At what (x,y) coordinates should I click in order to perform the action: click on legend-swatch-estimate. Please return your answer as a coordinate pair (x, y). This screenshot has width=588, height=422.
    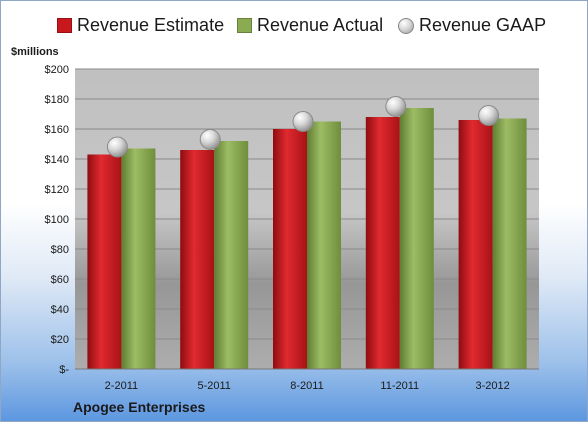
    Looking at the image, I should click on (64, 25).